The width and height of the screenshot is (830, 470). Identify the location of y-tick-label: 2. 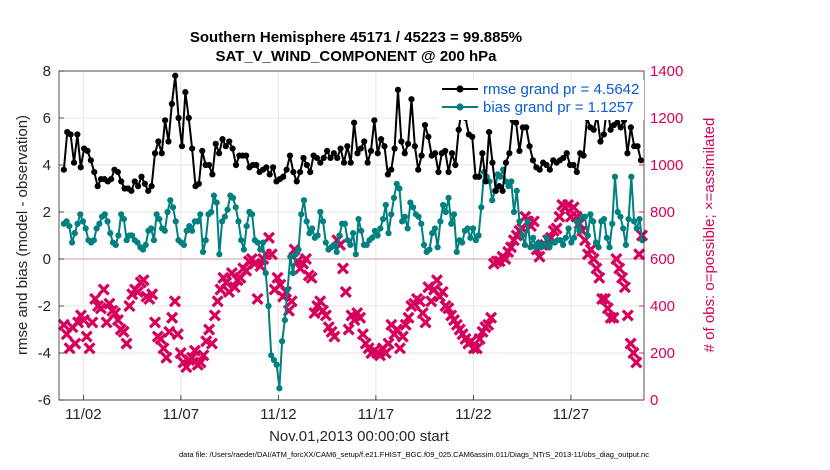
(47, 212).